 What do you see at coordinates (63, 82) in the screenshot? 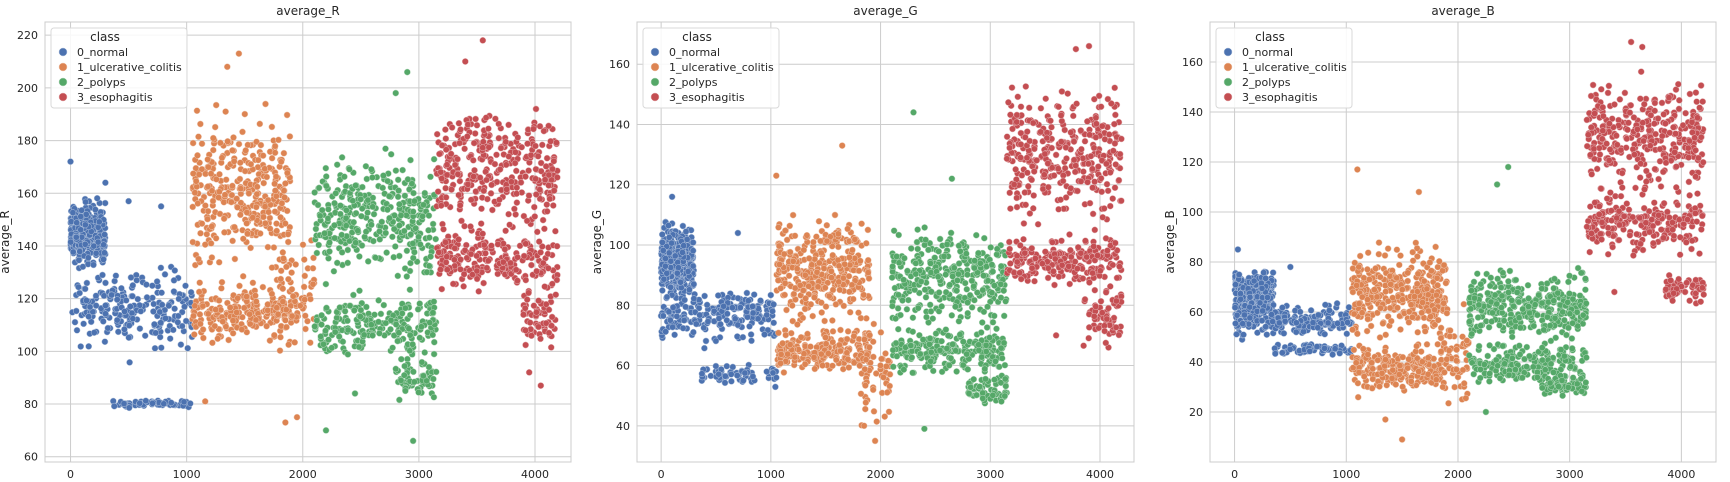
I see `legend-marker-2_polyps` at bounding box center [63, 82].